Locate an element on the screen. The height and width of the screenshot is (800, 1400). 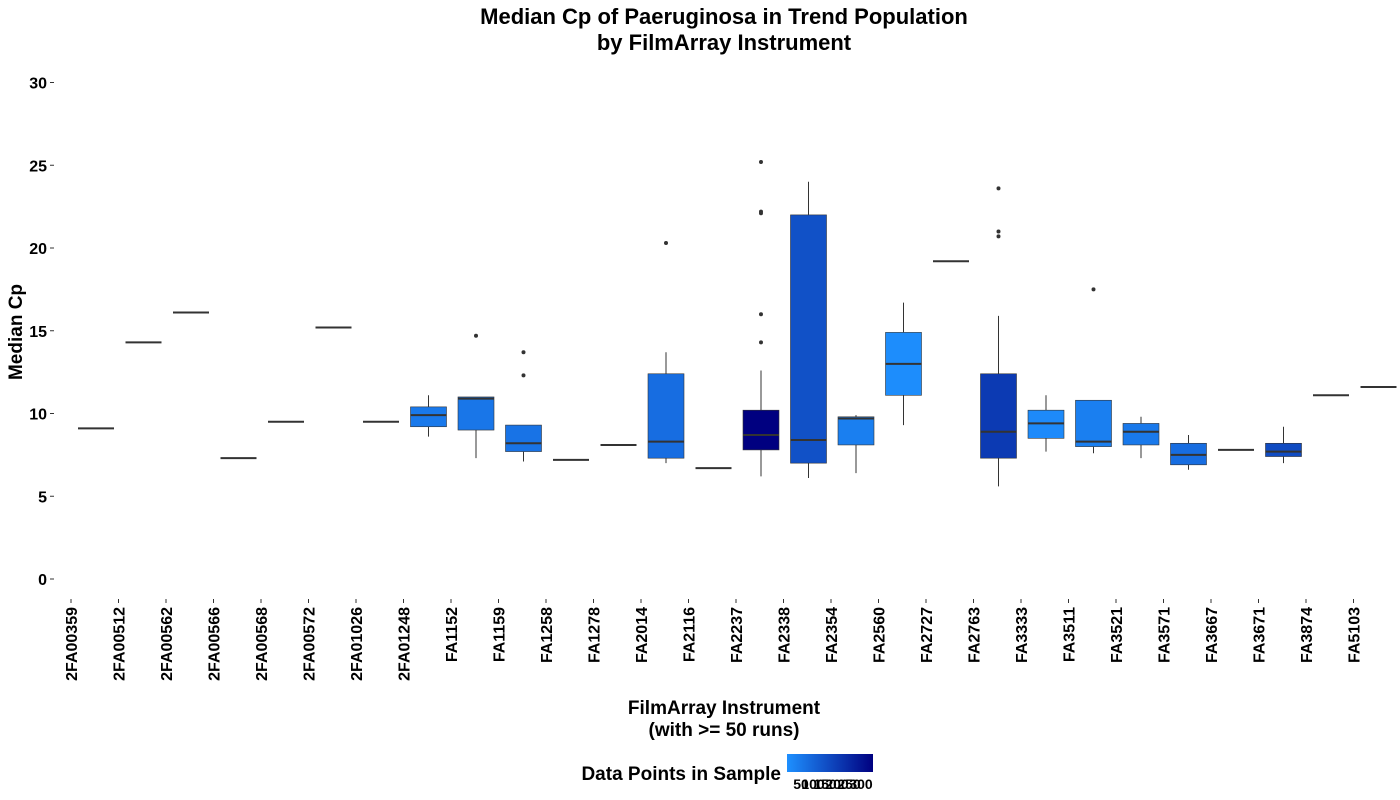
y-axis: 0 5 10 15 20 25 30 is located at coordinates (41, 332).